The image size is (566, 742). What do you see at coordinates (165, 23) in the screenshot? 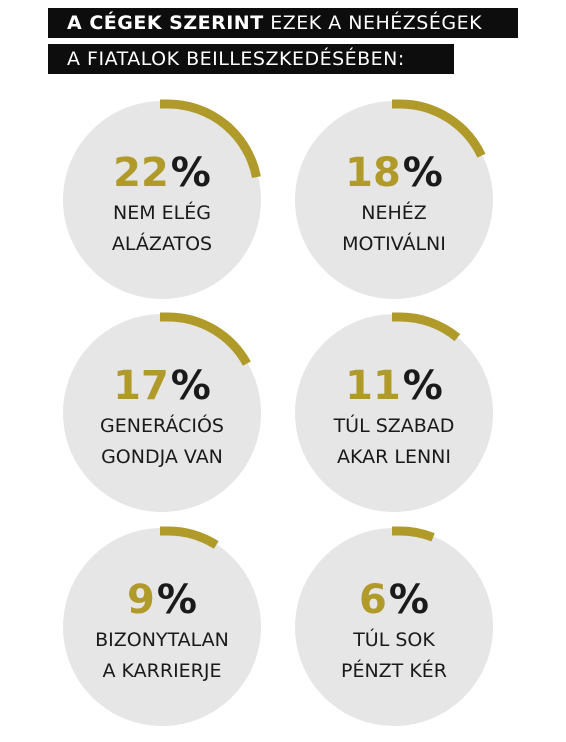
I see `title-bold-part: A CÉGEK SZERINT` at bounding box center [165, 23].